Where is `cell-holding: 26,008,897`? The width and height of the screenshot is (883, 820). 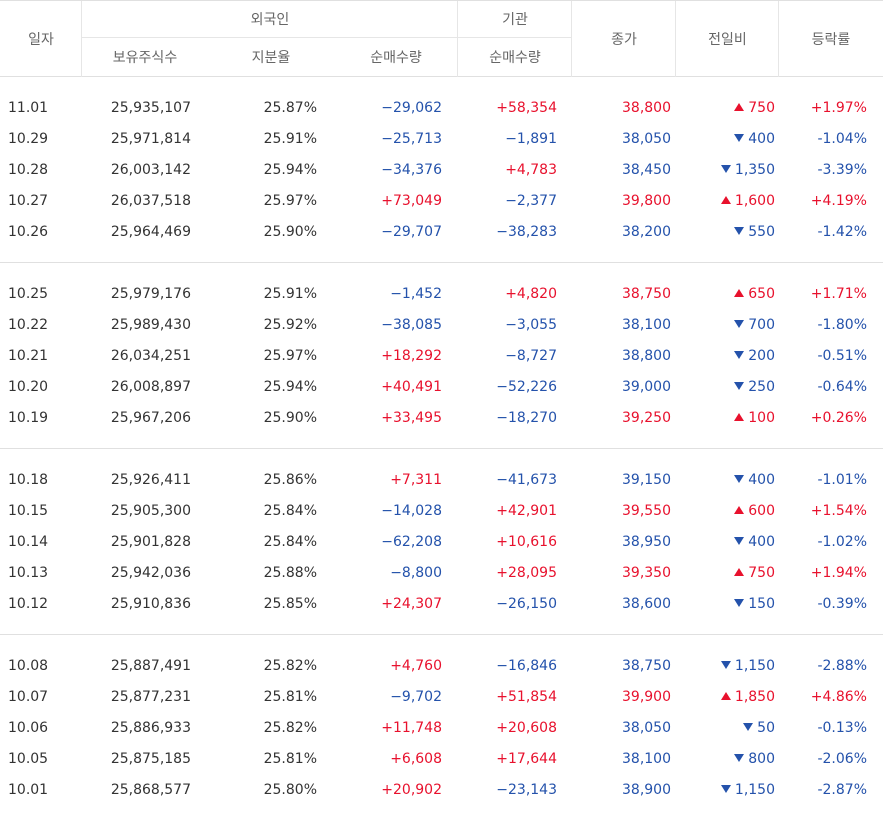
cell-holding: 26,008,897 is located at coordinates (150, 387).